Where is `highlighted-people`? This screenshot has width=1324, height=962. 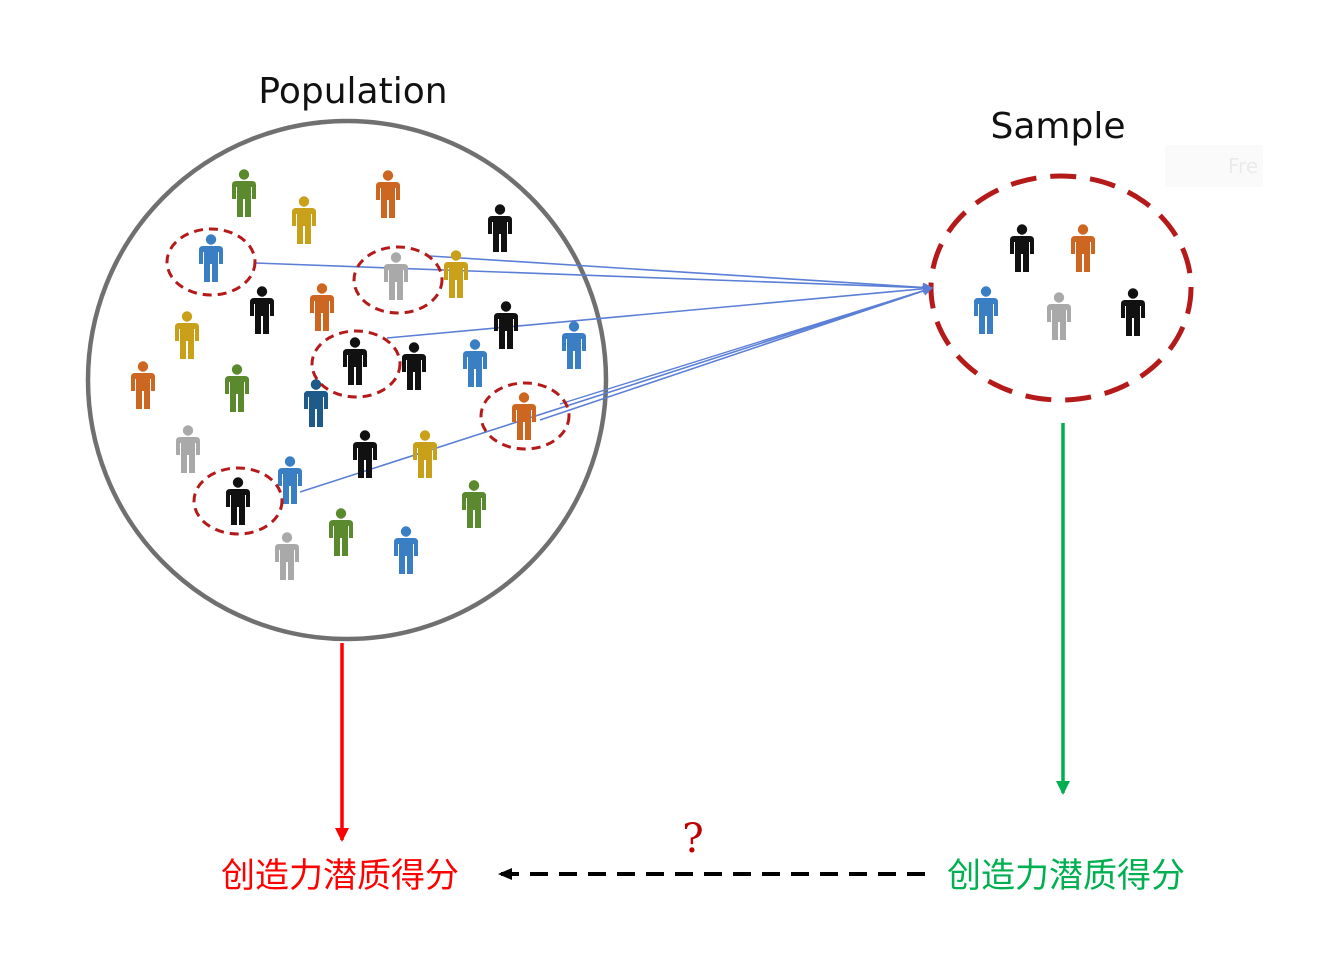
highlighted-people is located at coordinates (368, 381).